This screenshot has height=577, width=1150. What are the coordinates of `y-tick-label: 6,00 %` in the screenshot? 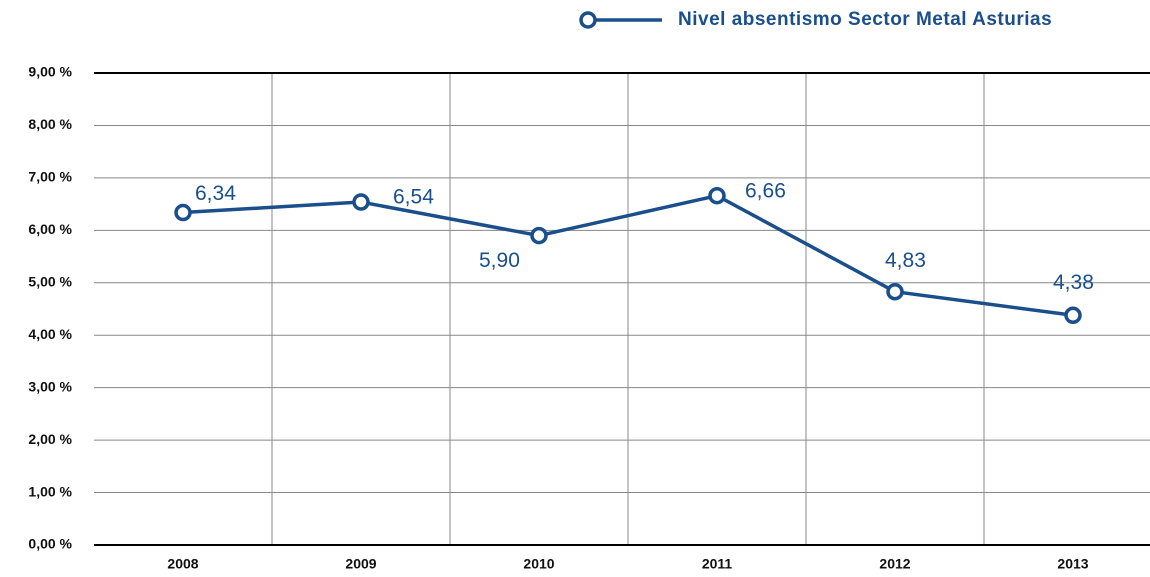 It's located at (50, 229).